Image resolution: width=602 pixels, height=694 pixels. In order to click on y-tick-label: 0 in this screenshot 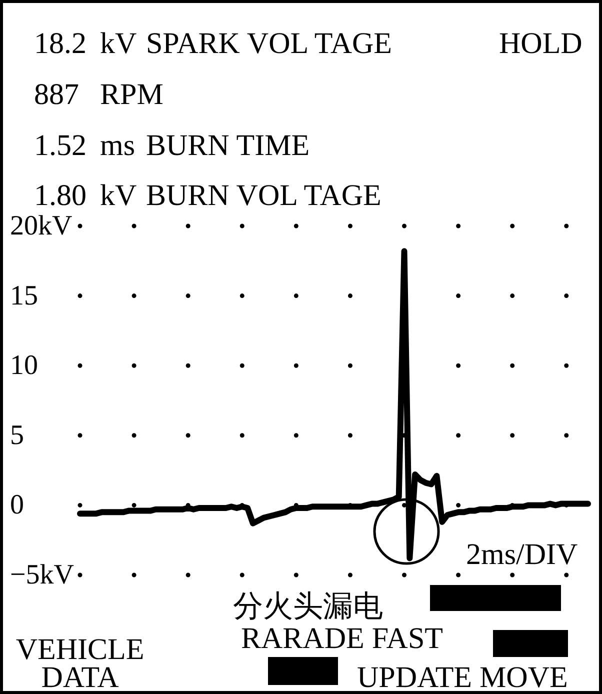, I will do `click(17, 505)`.